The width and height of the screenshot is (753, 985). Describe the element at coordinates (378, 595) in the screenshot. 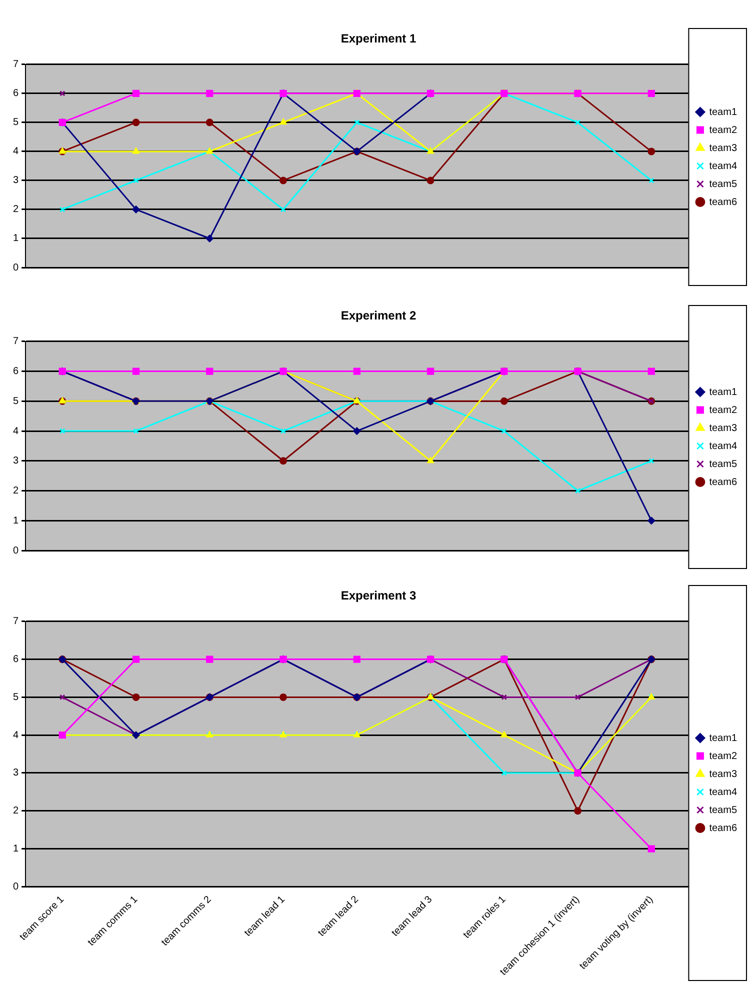

I see `chart-title: Experiment 3` at that location.